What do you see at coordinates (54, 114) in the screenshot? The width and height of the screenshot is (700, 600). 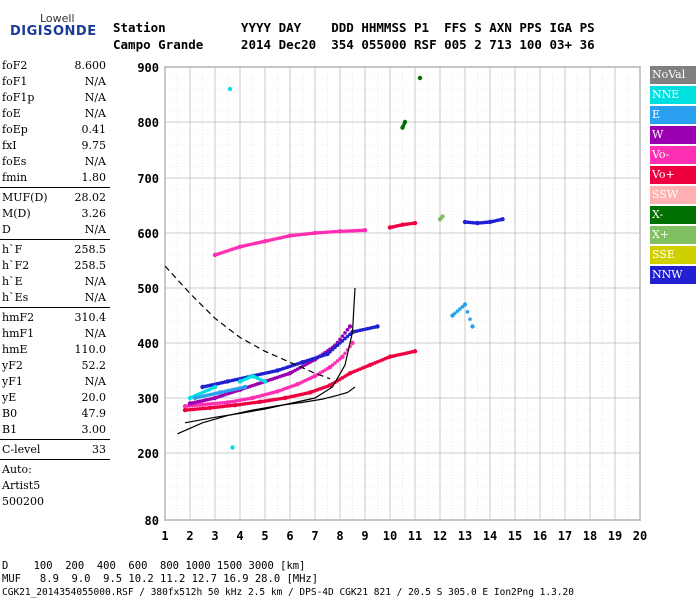 I see `parameter-row: foE N/A` at bounding box center [54, 114].